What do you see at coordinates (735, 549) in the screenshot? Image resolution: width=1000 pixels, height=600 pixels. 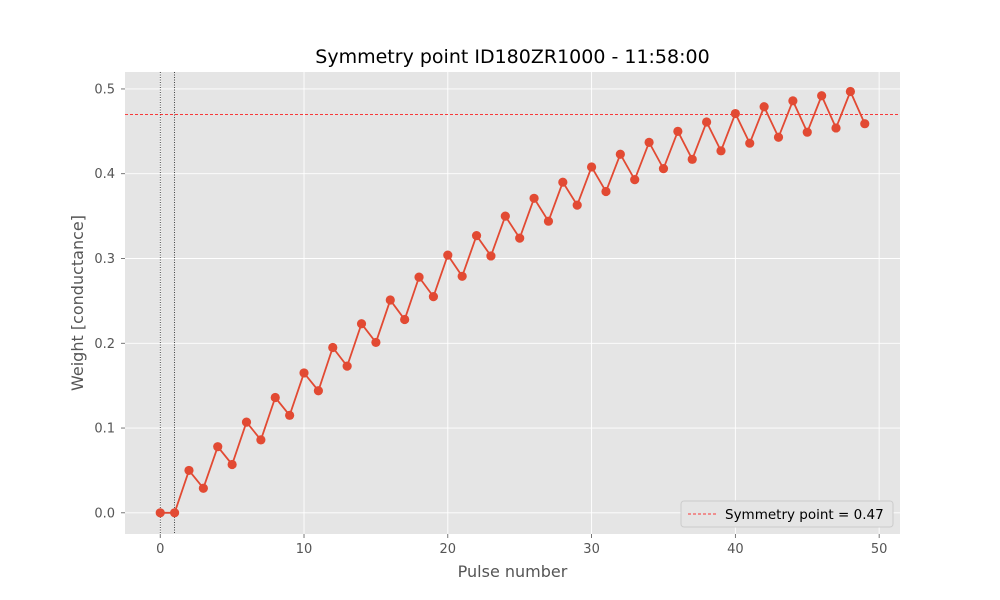 I see `x-tick-label: 40` at bounding box center [735, 549].